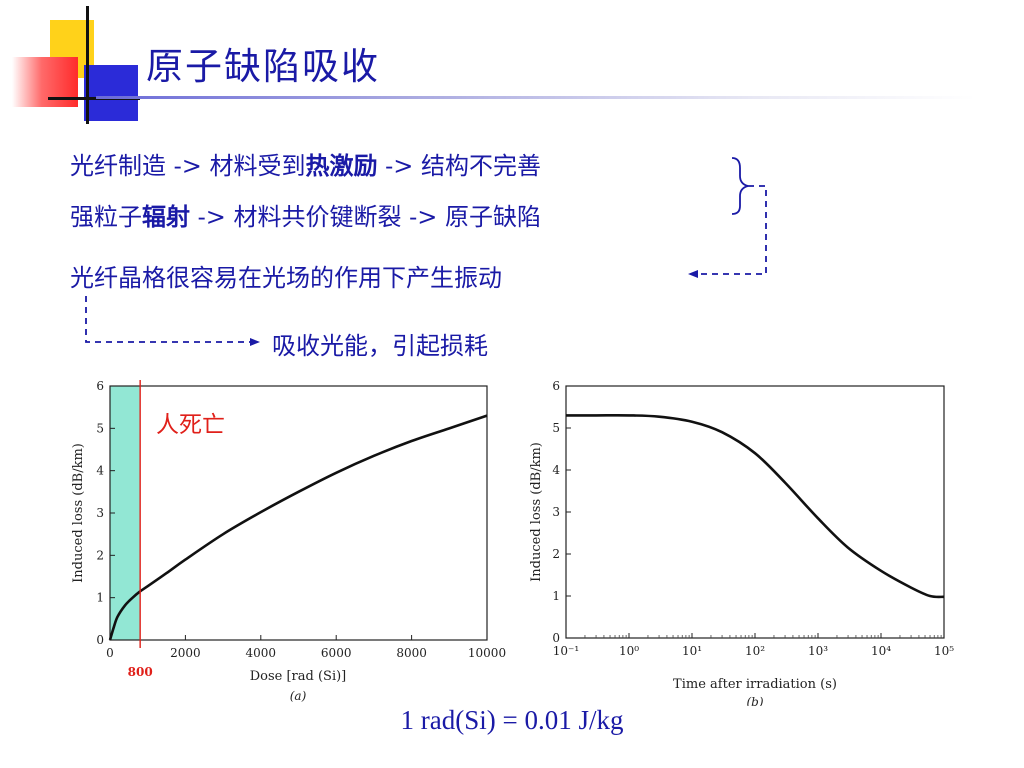 The height and width of the screenshot is (768, 1024). I want to click on footer-equation: 1 rad(Si) = 0.01 J/kg, so click(512, 720).